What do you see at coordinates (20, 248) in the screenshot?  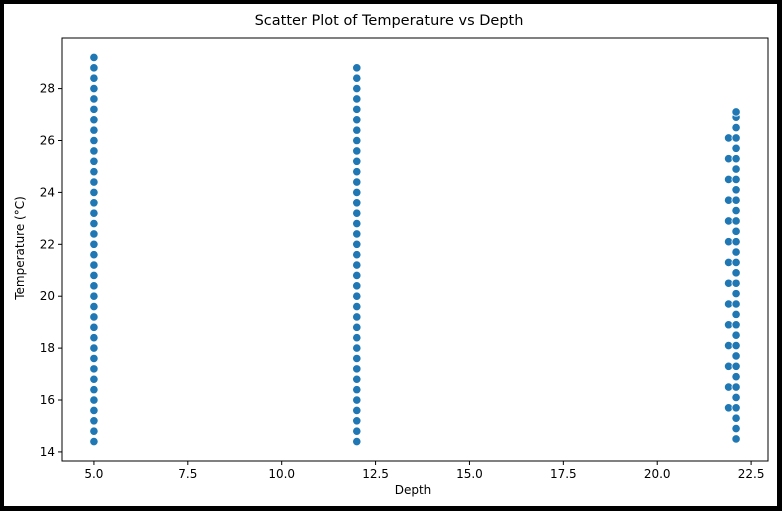 I see `y-axis-label: Temperature (°C)` at bounding box center [20, 248].